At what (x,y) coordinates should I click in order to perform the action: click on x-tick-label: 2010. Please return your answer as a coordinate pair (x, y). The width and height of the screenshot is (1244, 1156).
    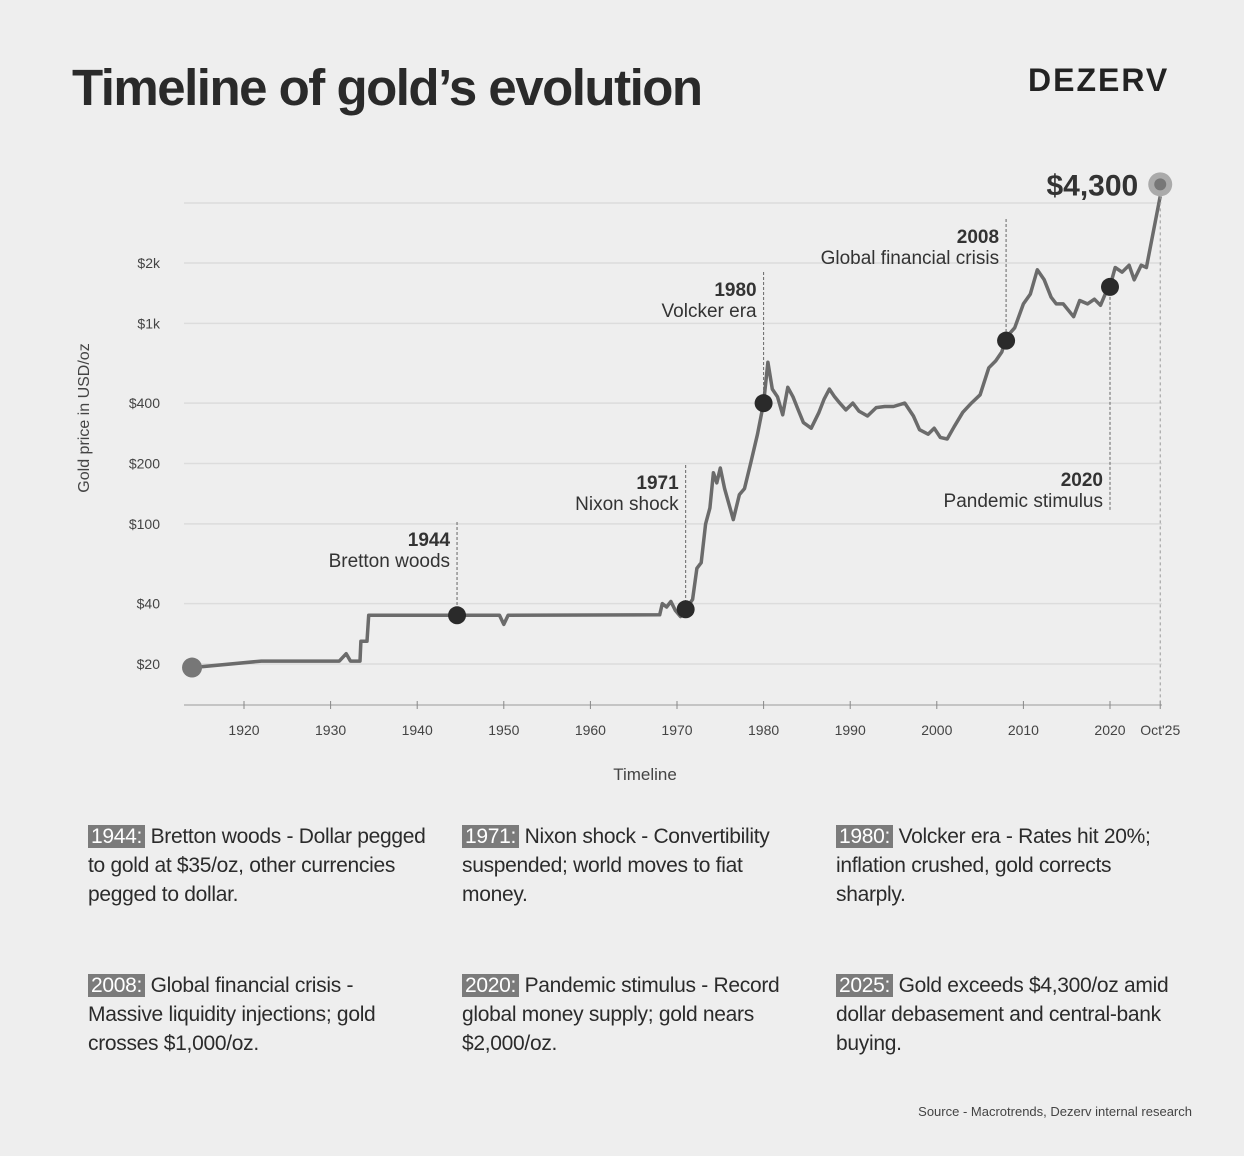
    Looking at the image, I should click on (1023, 730).